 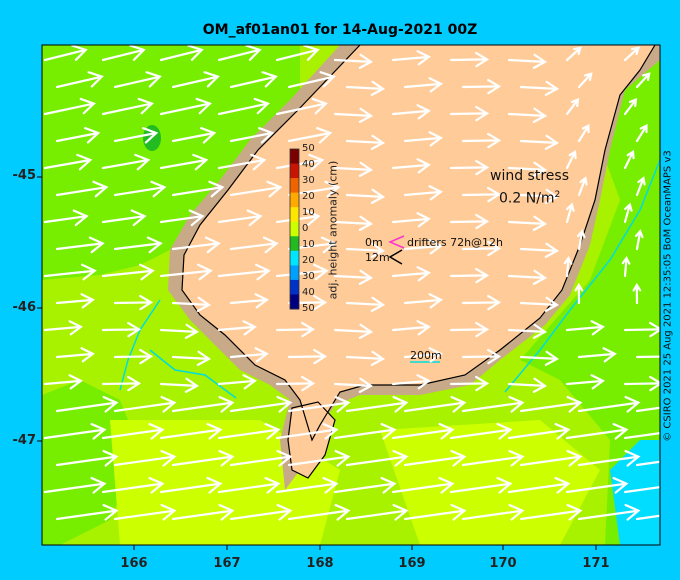 What do you see at coordinates (308, 276) in the screenshot?
I see `colorbar-tick: 30` at bounding box center [308, 276].